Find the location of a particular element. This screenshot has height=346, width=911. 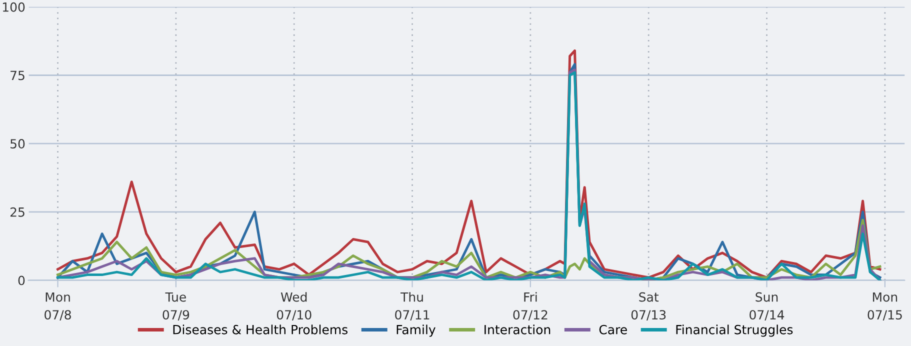

x-tick-label: Tue 07/9 is located at coordinates (176, 306).